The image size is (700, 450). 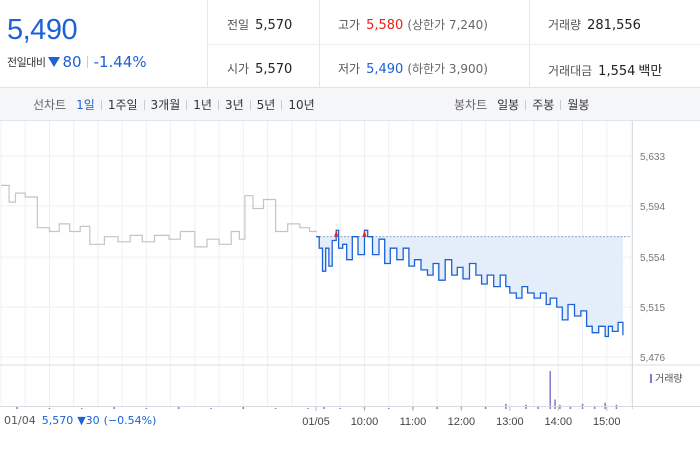 What do you see at coordinates (607, 422) in the screenshot?
I see `x-tick-label: 15:00` at bounding box center [607, 422].